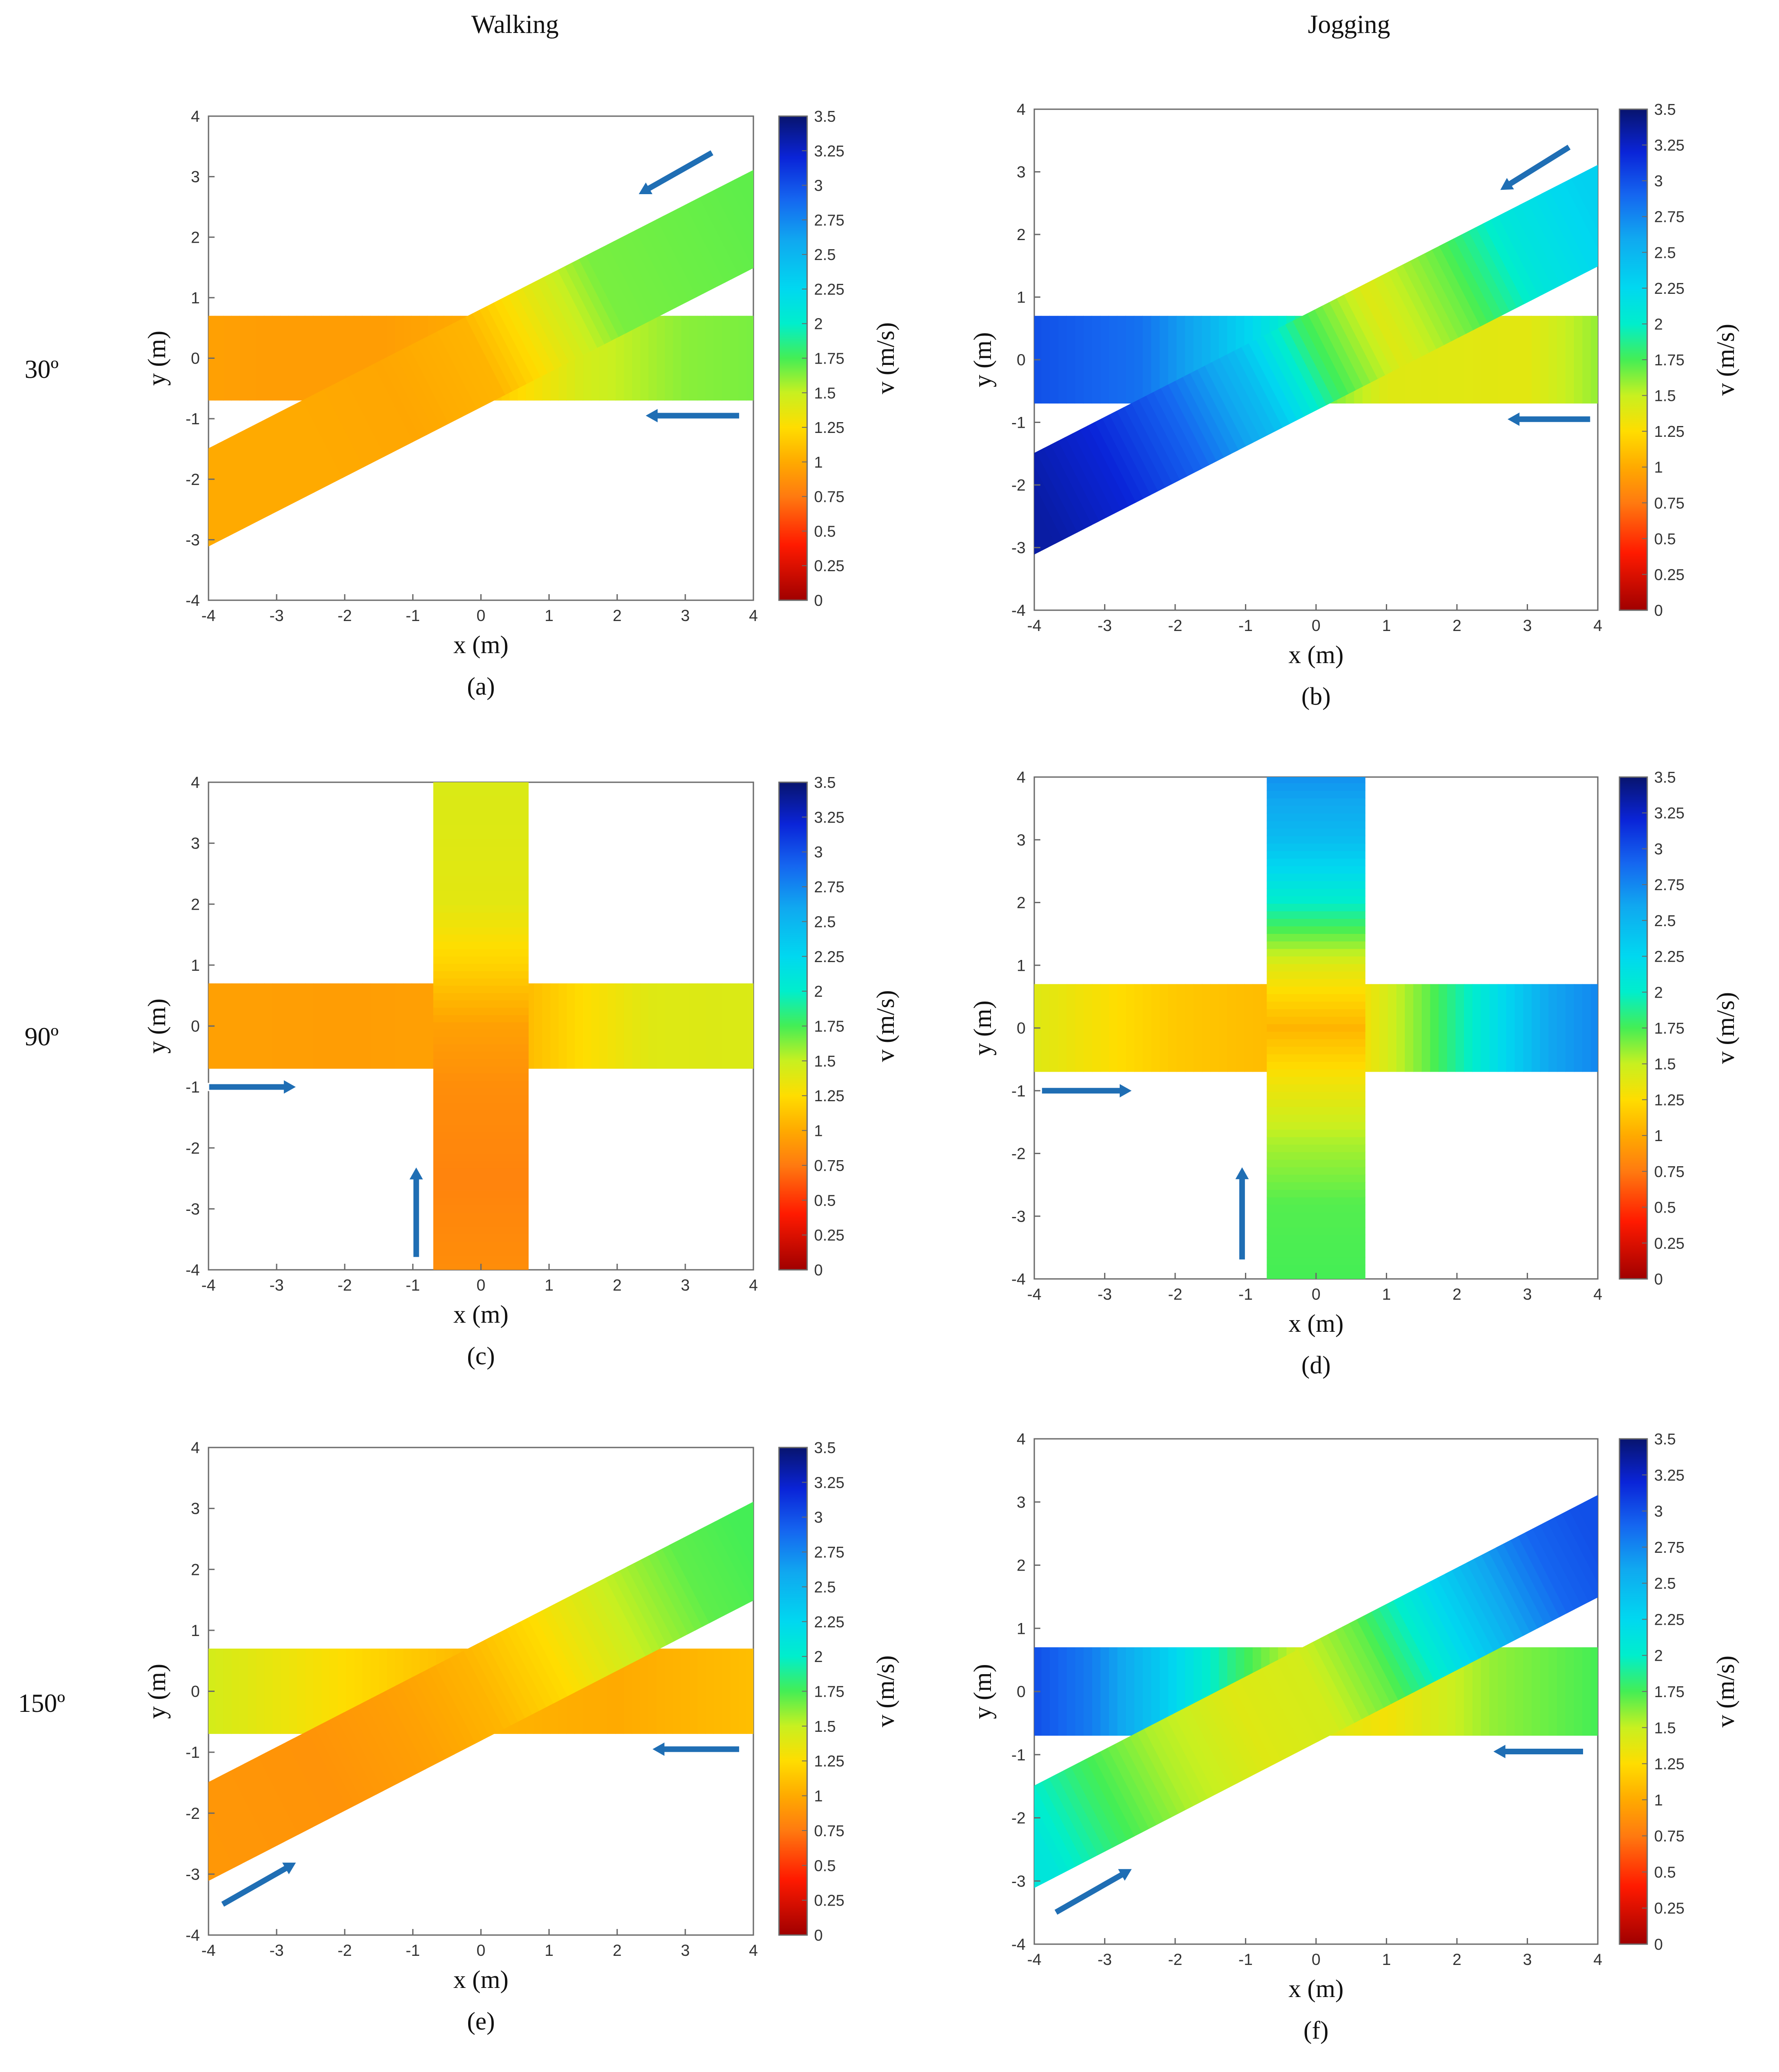 The image size is (1779, 2072). Describe the element at coordinates (1669, 288) in the screenshot. I see `colorbar-tick-label: 2.25` at that location.